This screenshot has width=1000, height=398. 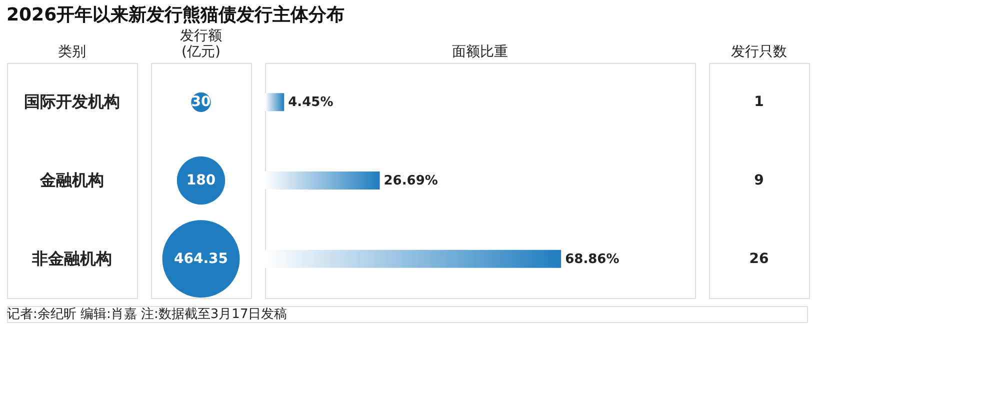 I want to click on data-label: 464.35, so click(x=201, y=258).